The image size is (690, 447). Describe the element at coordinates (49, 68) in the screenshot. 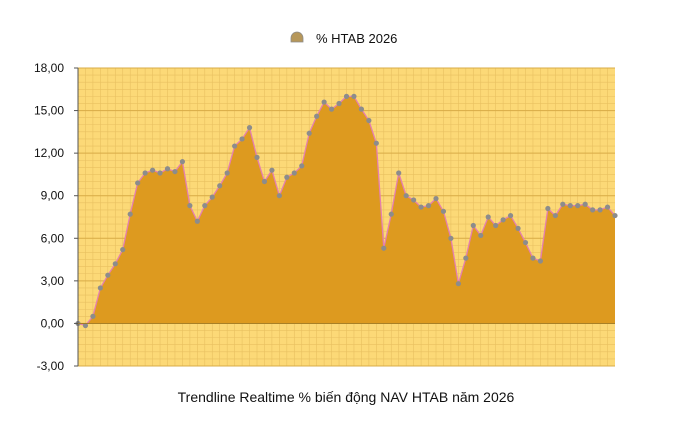

I see `y-tick-label: 18,00` at that location.